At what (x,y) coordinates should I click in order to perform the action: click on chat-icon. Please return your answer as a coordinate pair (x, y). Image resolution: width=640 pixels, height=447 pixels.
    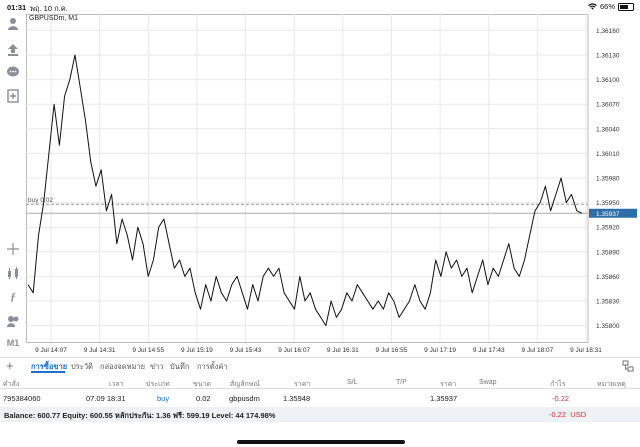
    Looking at the image, I should click on (13, 72).